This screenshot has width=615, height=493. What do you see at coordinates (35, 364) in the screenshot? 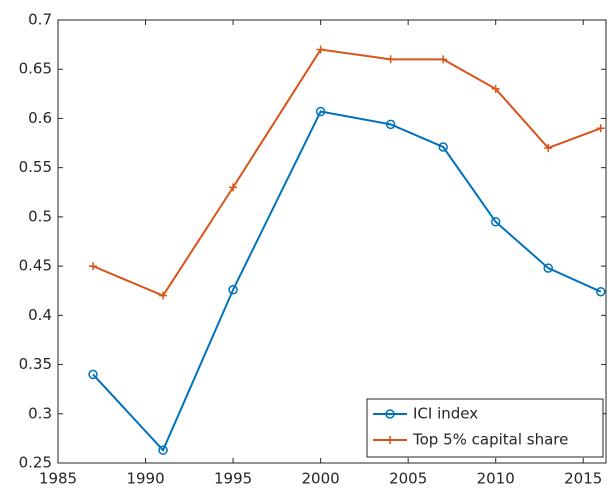
I see `y-tick-label: 0.35` at bounding box center [35, 364].